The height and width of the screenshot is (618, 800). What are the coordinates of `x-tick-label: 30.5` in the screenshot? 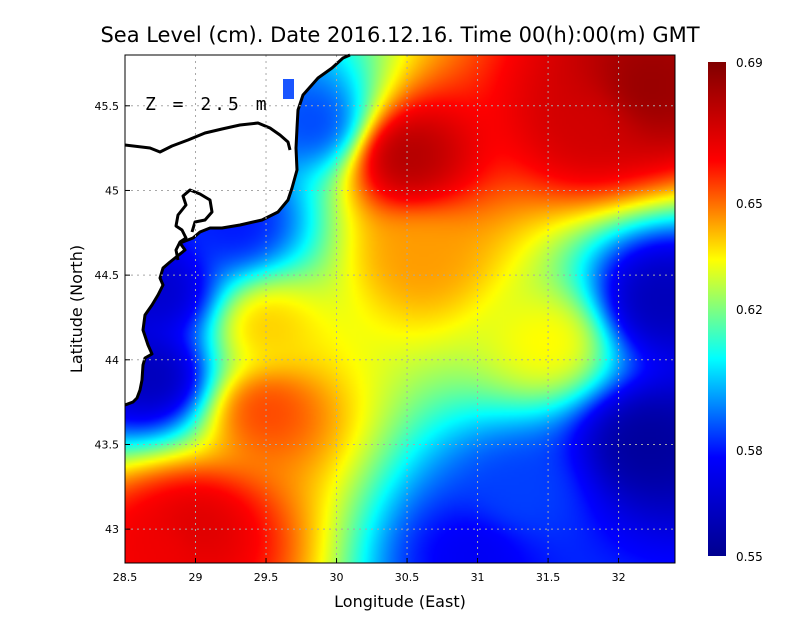 It's located at (407, 577).